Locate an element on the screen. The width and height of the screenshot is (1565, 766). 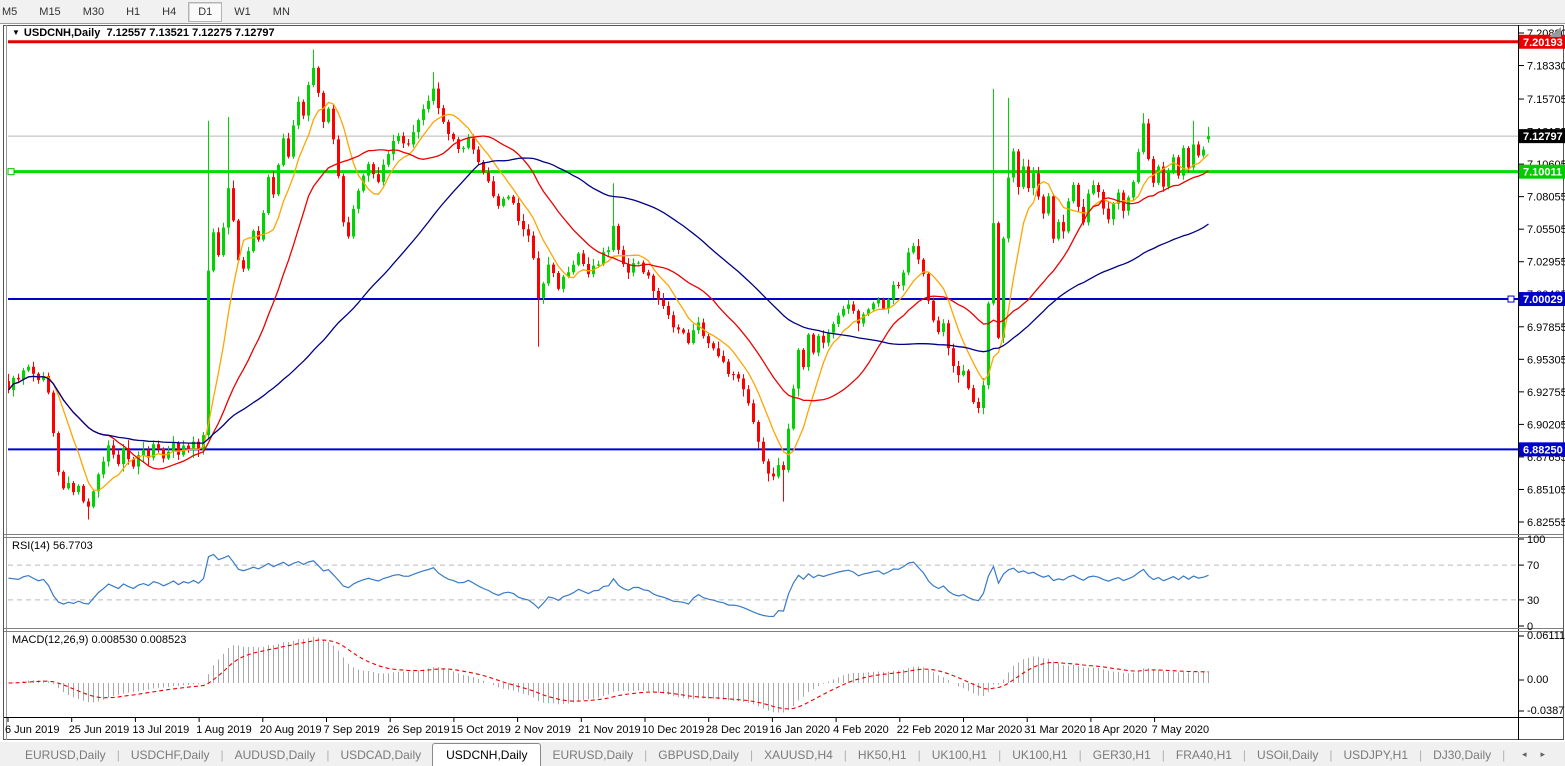
rsi-line is located at coordinates (608, 585).